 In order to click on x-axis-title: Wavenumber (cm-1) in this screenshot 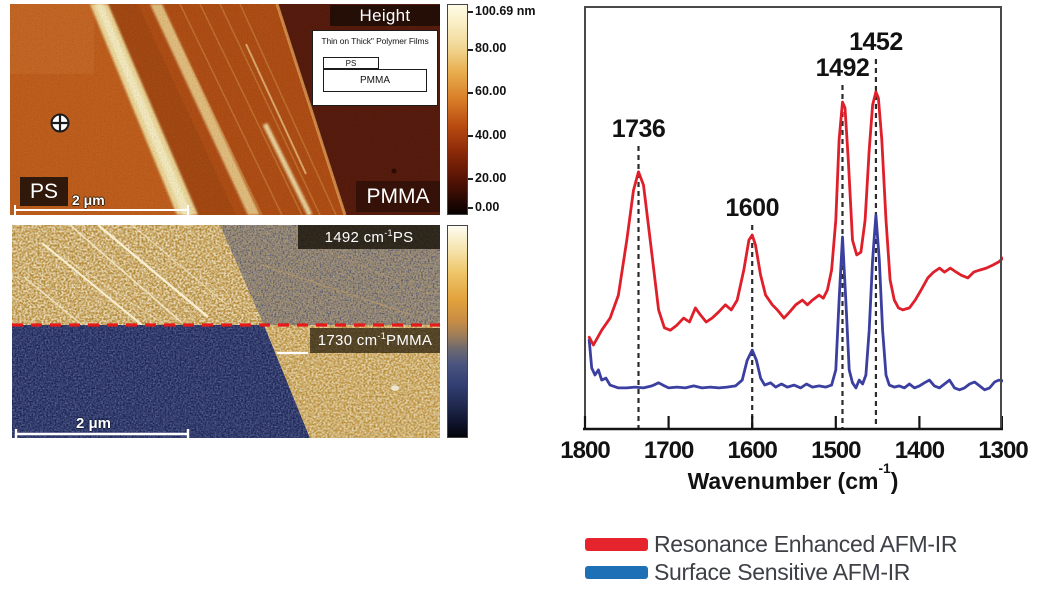, I will do `click(793, 478)`.